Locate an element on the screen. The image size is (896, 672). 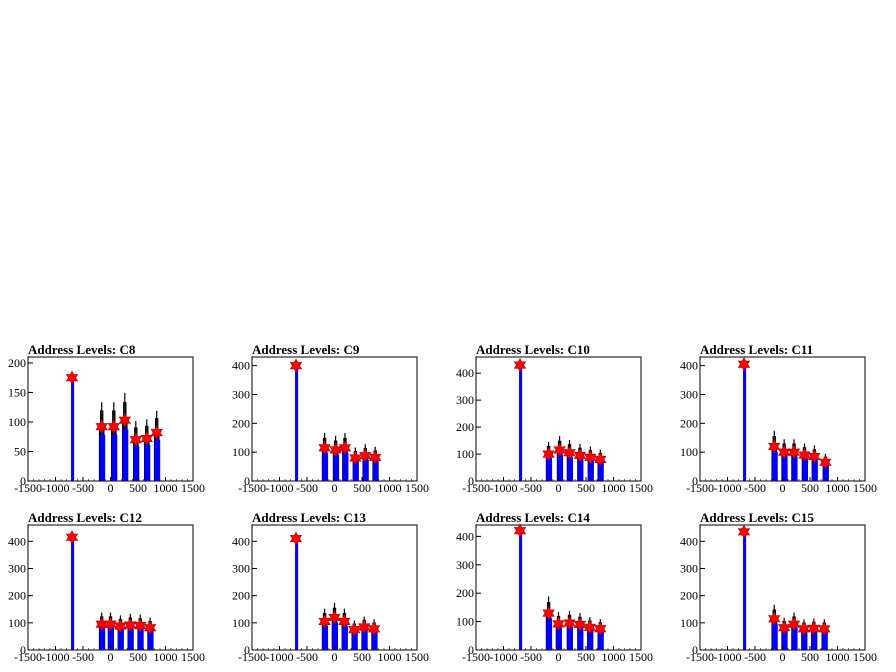
chart-title: Address Levels: C9 is located at coordinates (306, 349).